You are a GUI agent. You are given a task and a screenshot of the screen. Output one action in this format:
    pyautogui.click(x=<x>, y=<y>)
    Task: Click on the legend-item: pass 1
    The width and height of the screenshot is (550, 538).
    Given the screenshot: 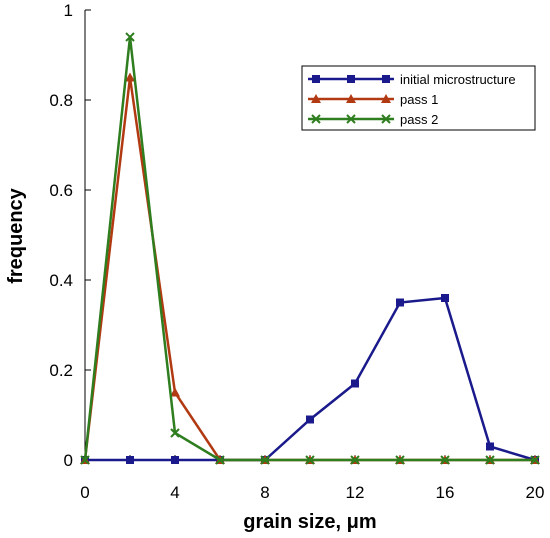 What is the action you would take?
    pyautogui.click(x=373, y=99)
    